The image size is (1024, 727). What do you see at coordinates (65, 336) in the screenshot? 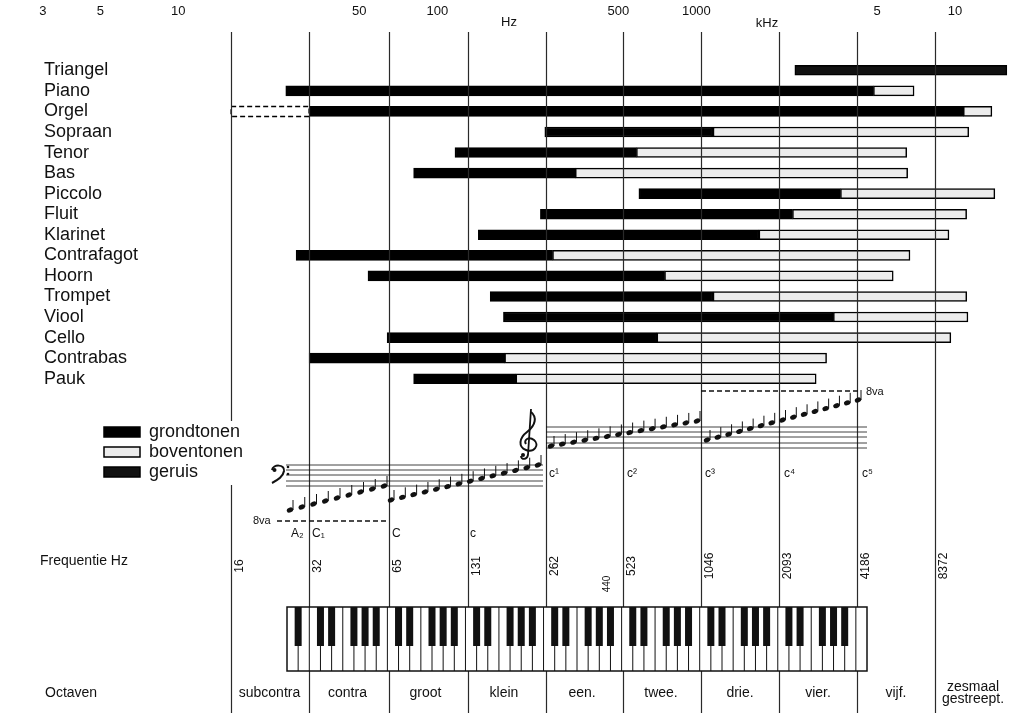
I see `y-tick-label: Cello` at bounding box center [65, 336].